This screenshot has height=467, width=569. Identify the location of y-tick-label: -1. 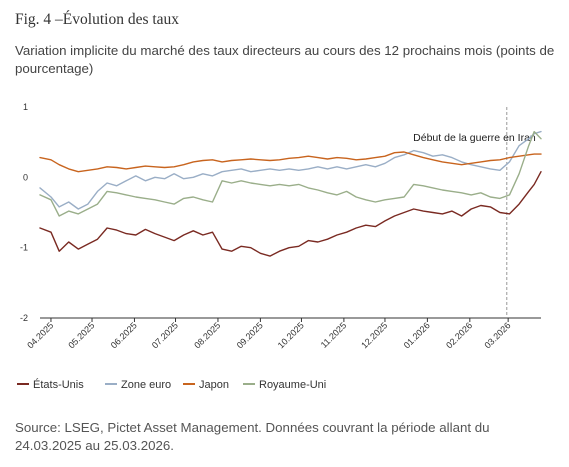
(24, 248).